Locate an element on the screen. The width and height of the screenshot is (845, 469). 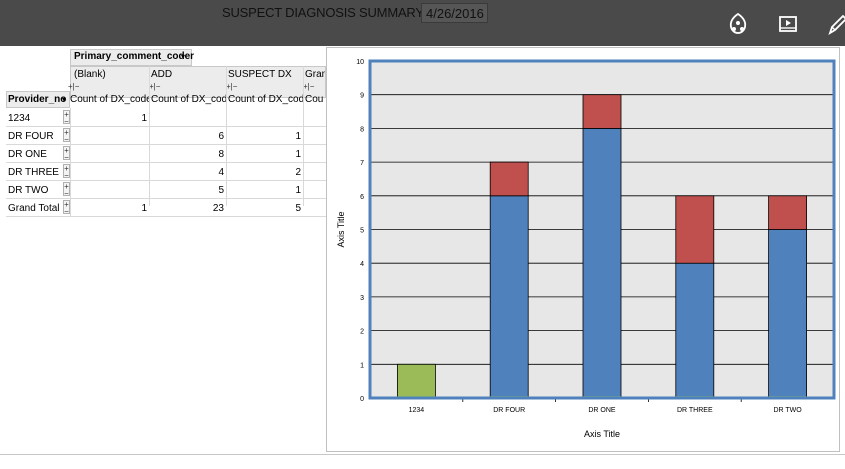
y-tick-label: 5 is located at coordinates (362, 231).